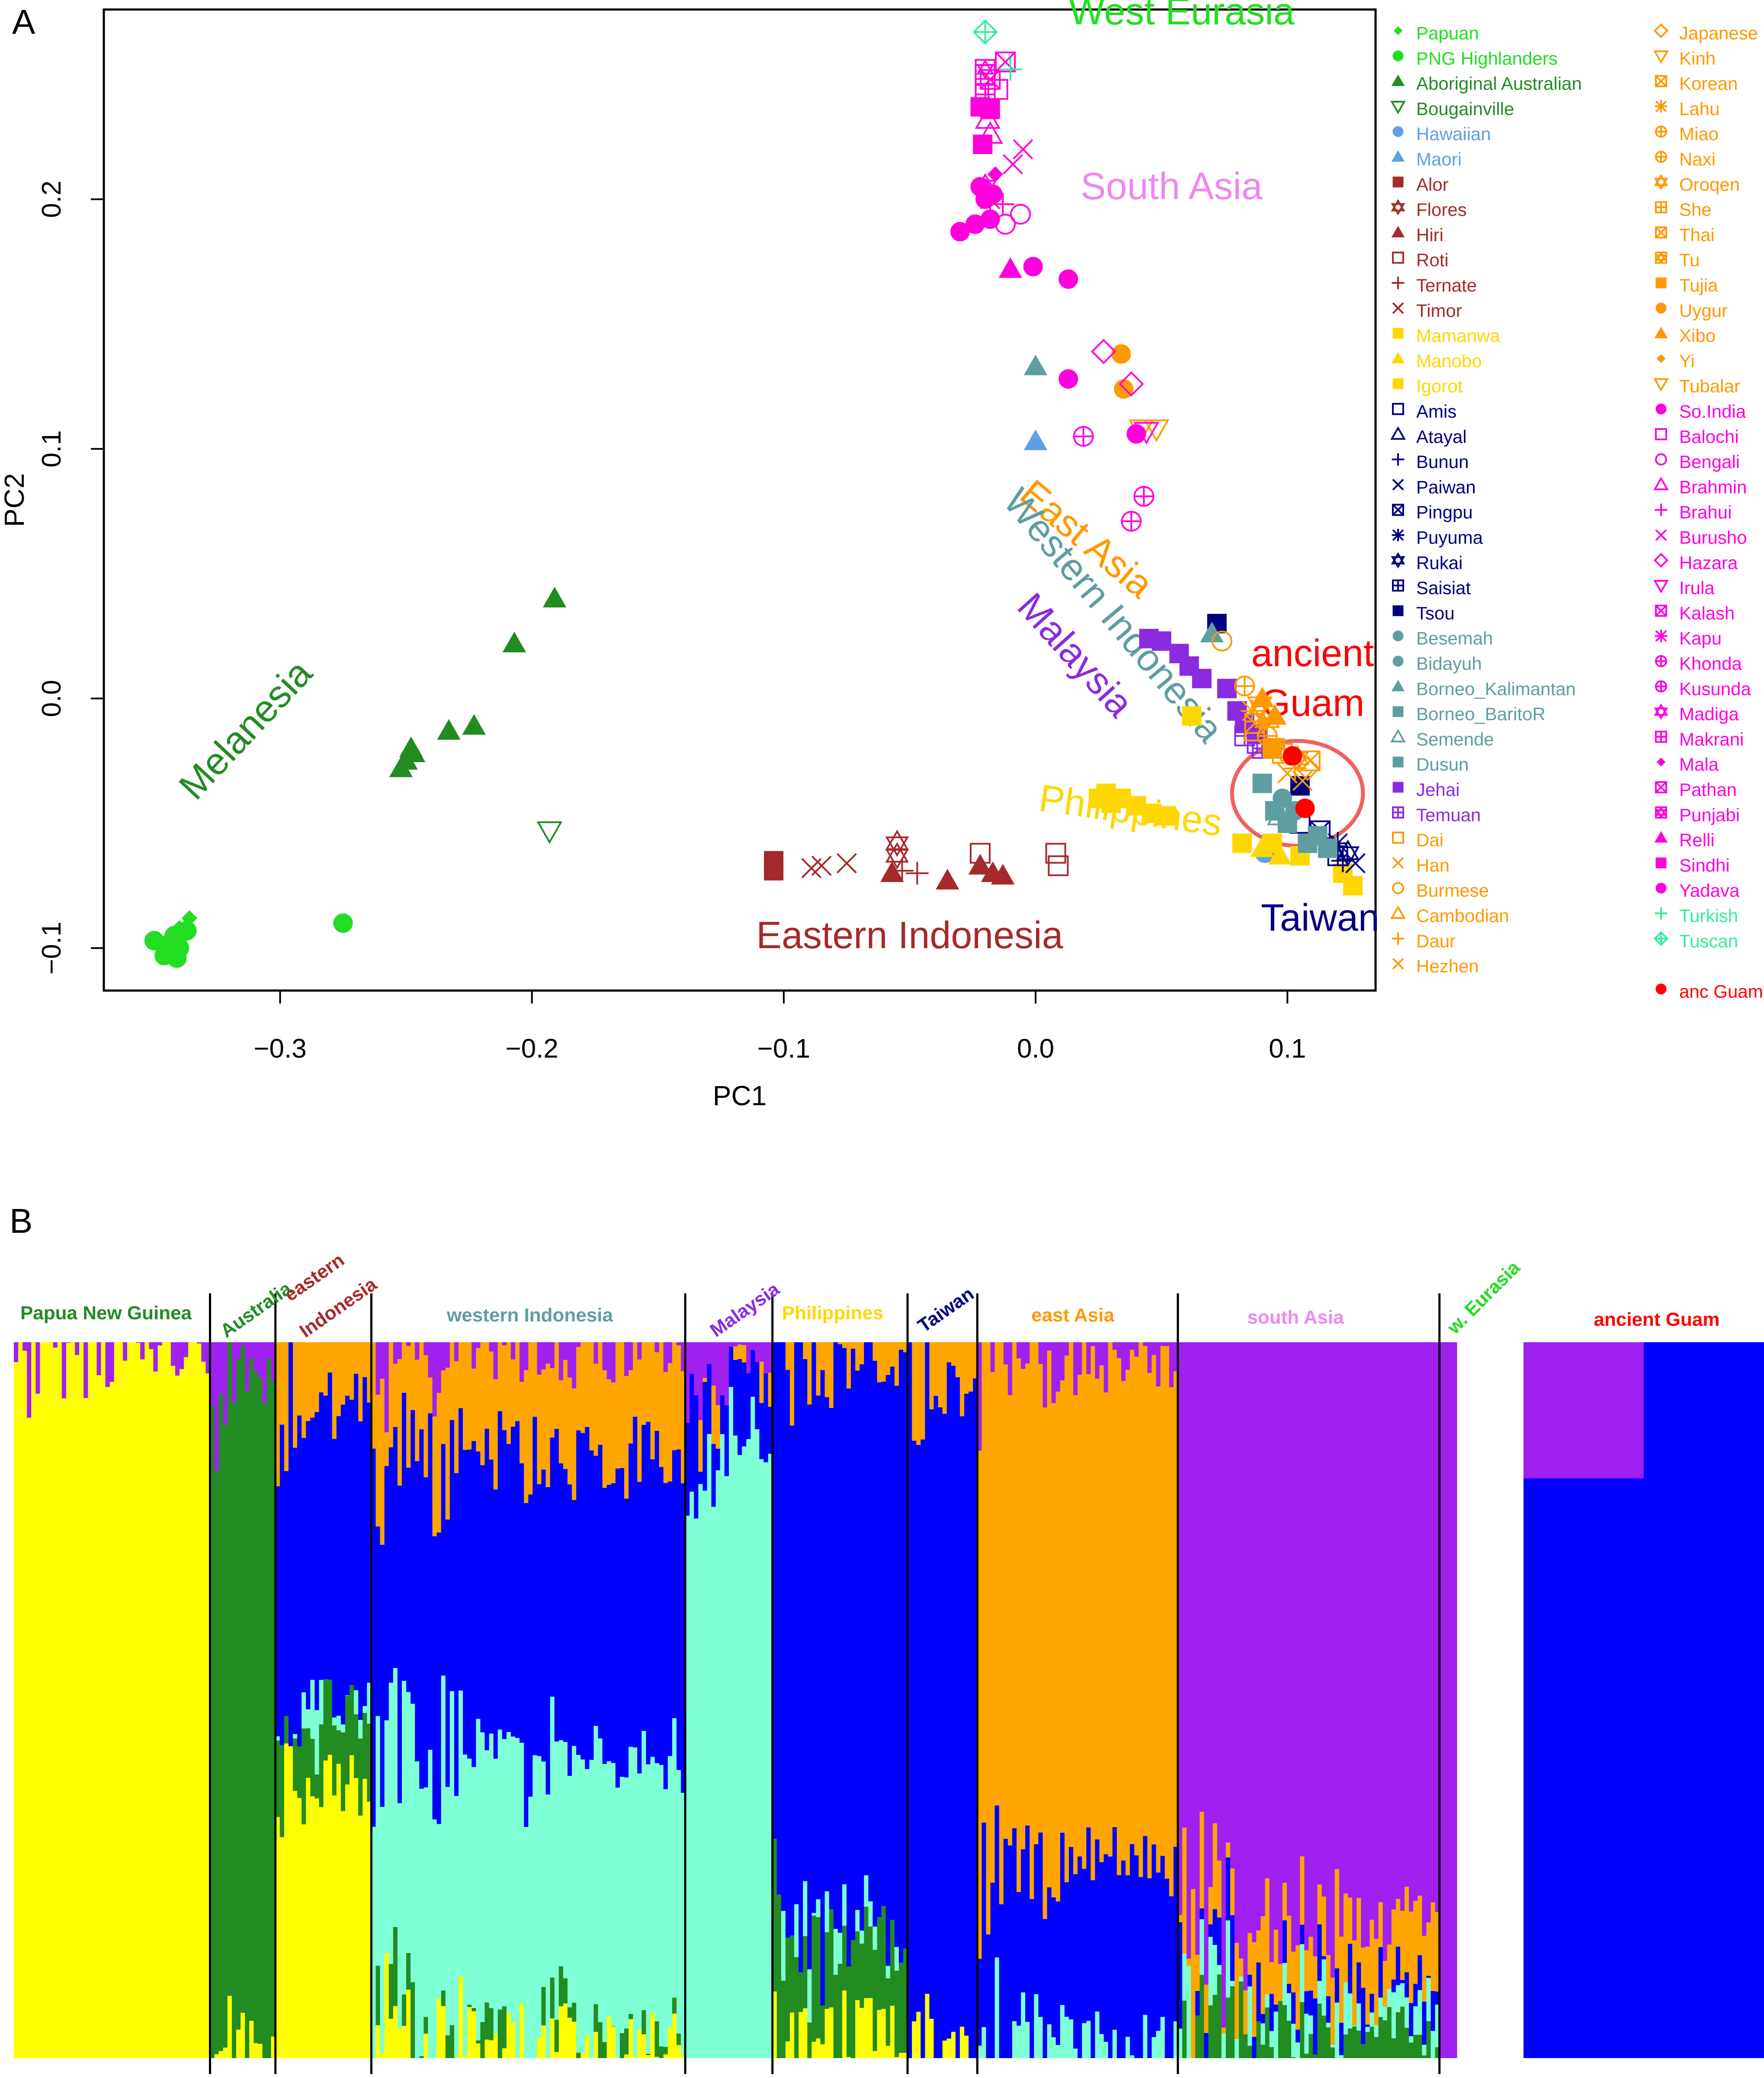 Image resolution: width=1764 pixels, height=2078 pixels. Describe the element at coordinates (1709, 714) in the screenshot. I see `legend-label: Madiga` at that location.